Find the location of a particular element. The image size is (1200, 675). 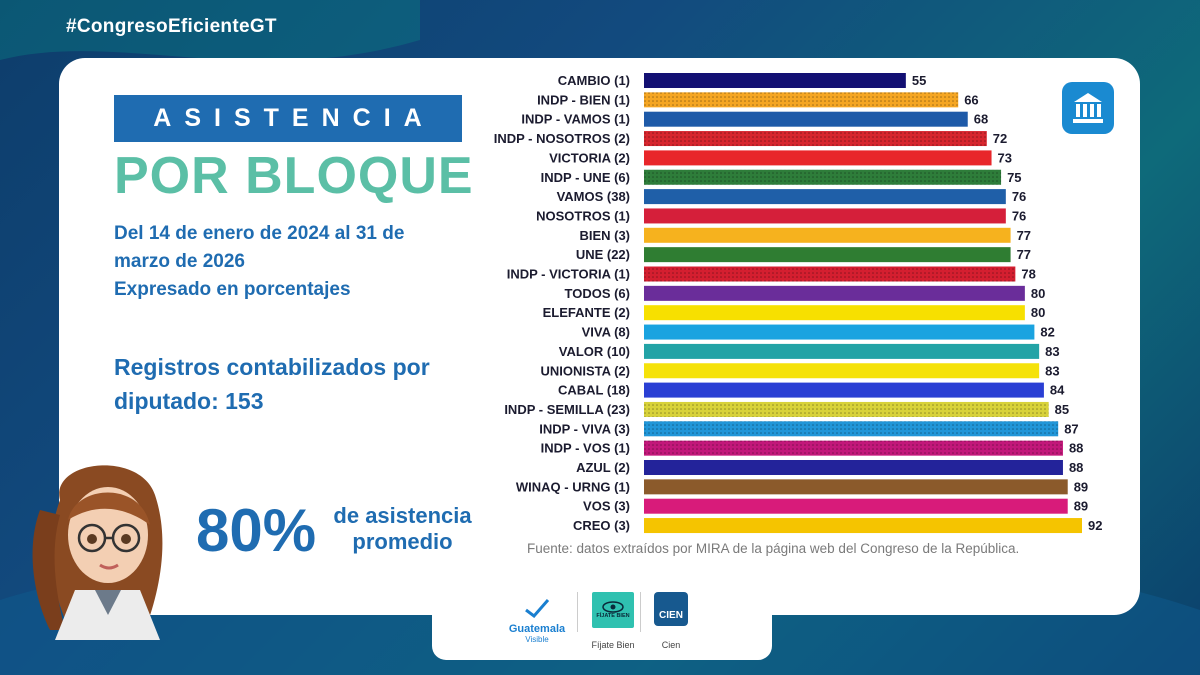

category-label: VALOR (10) is located at coordinates (594, 351).